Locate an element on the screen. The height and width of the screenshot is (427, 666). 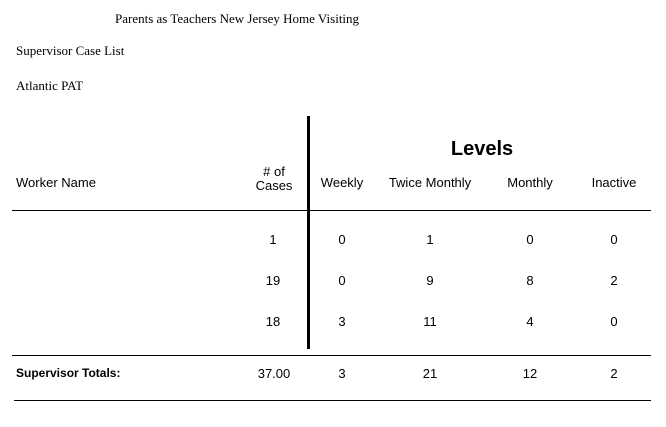
header-cases: # of Cases is located at coordinates (274, 179).